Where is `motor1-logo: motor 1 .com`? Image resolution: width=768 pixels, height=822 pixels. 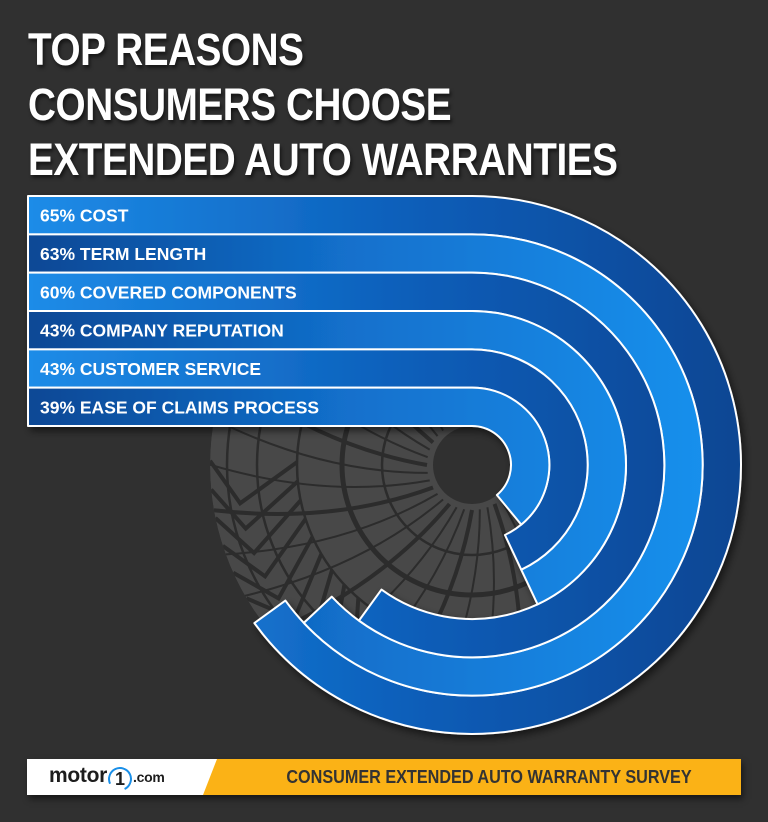 motor1-logo: motor 1 .com is located at coordinates (107, 779).